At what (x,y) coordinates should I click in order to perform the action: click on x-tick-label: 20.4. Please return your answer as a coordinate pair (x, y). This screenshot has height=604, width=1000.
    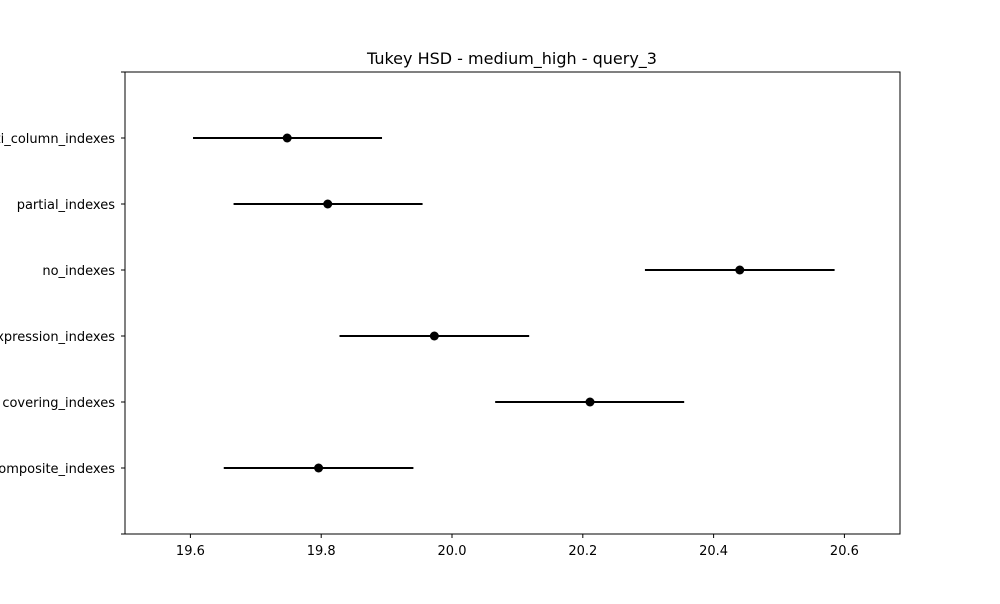
    Looking at the image, I should click on (713, 551).